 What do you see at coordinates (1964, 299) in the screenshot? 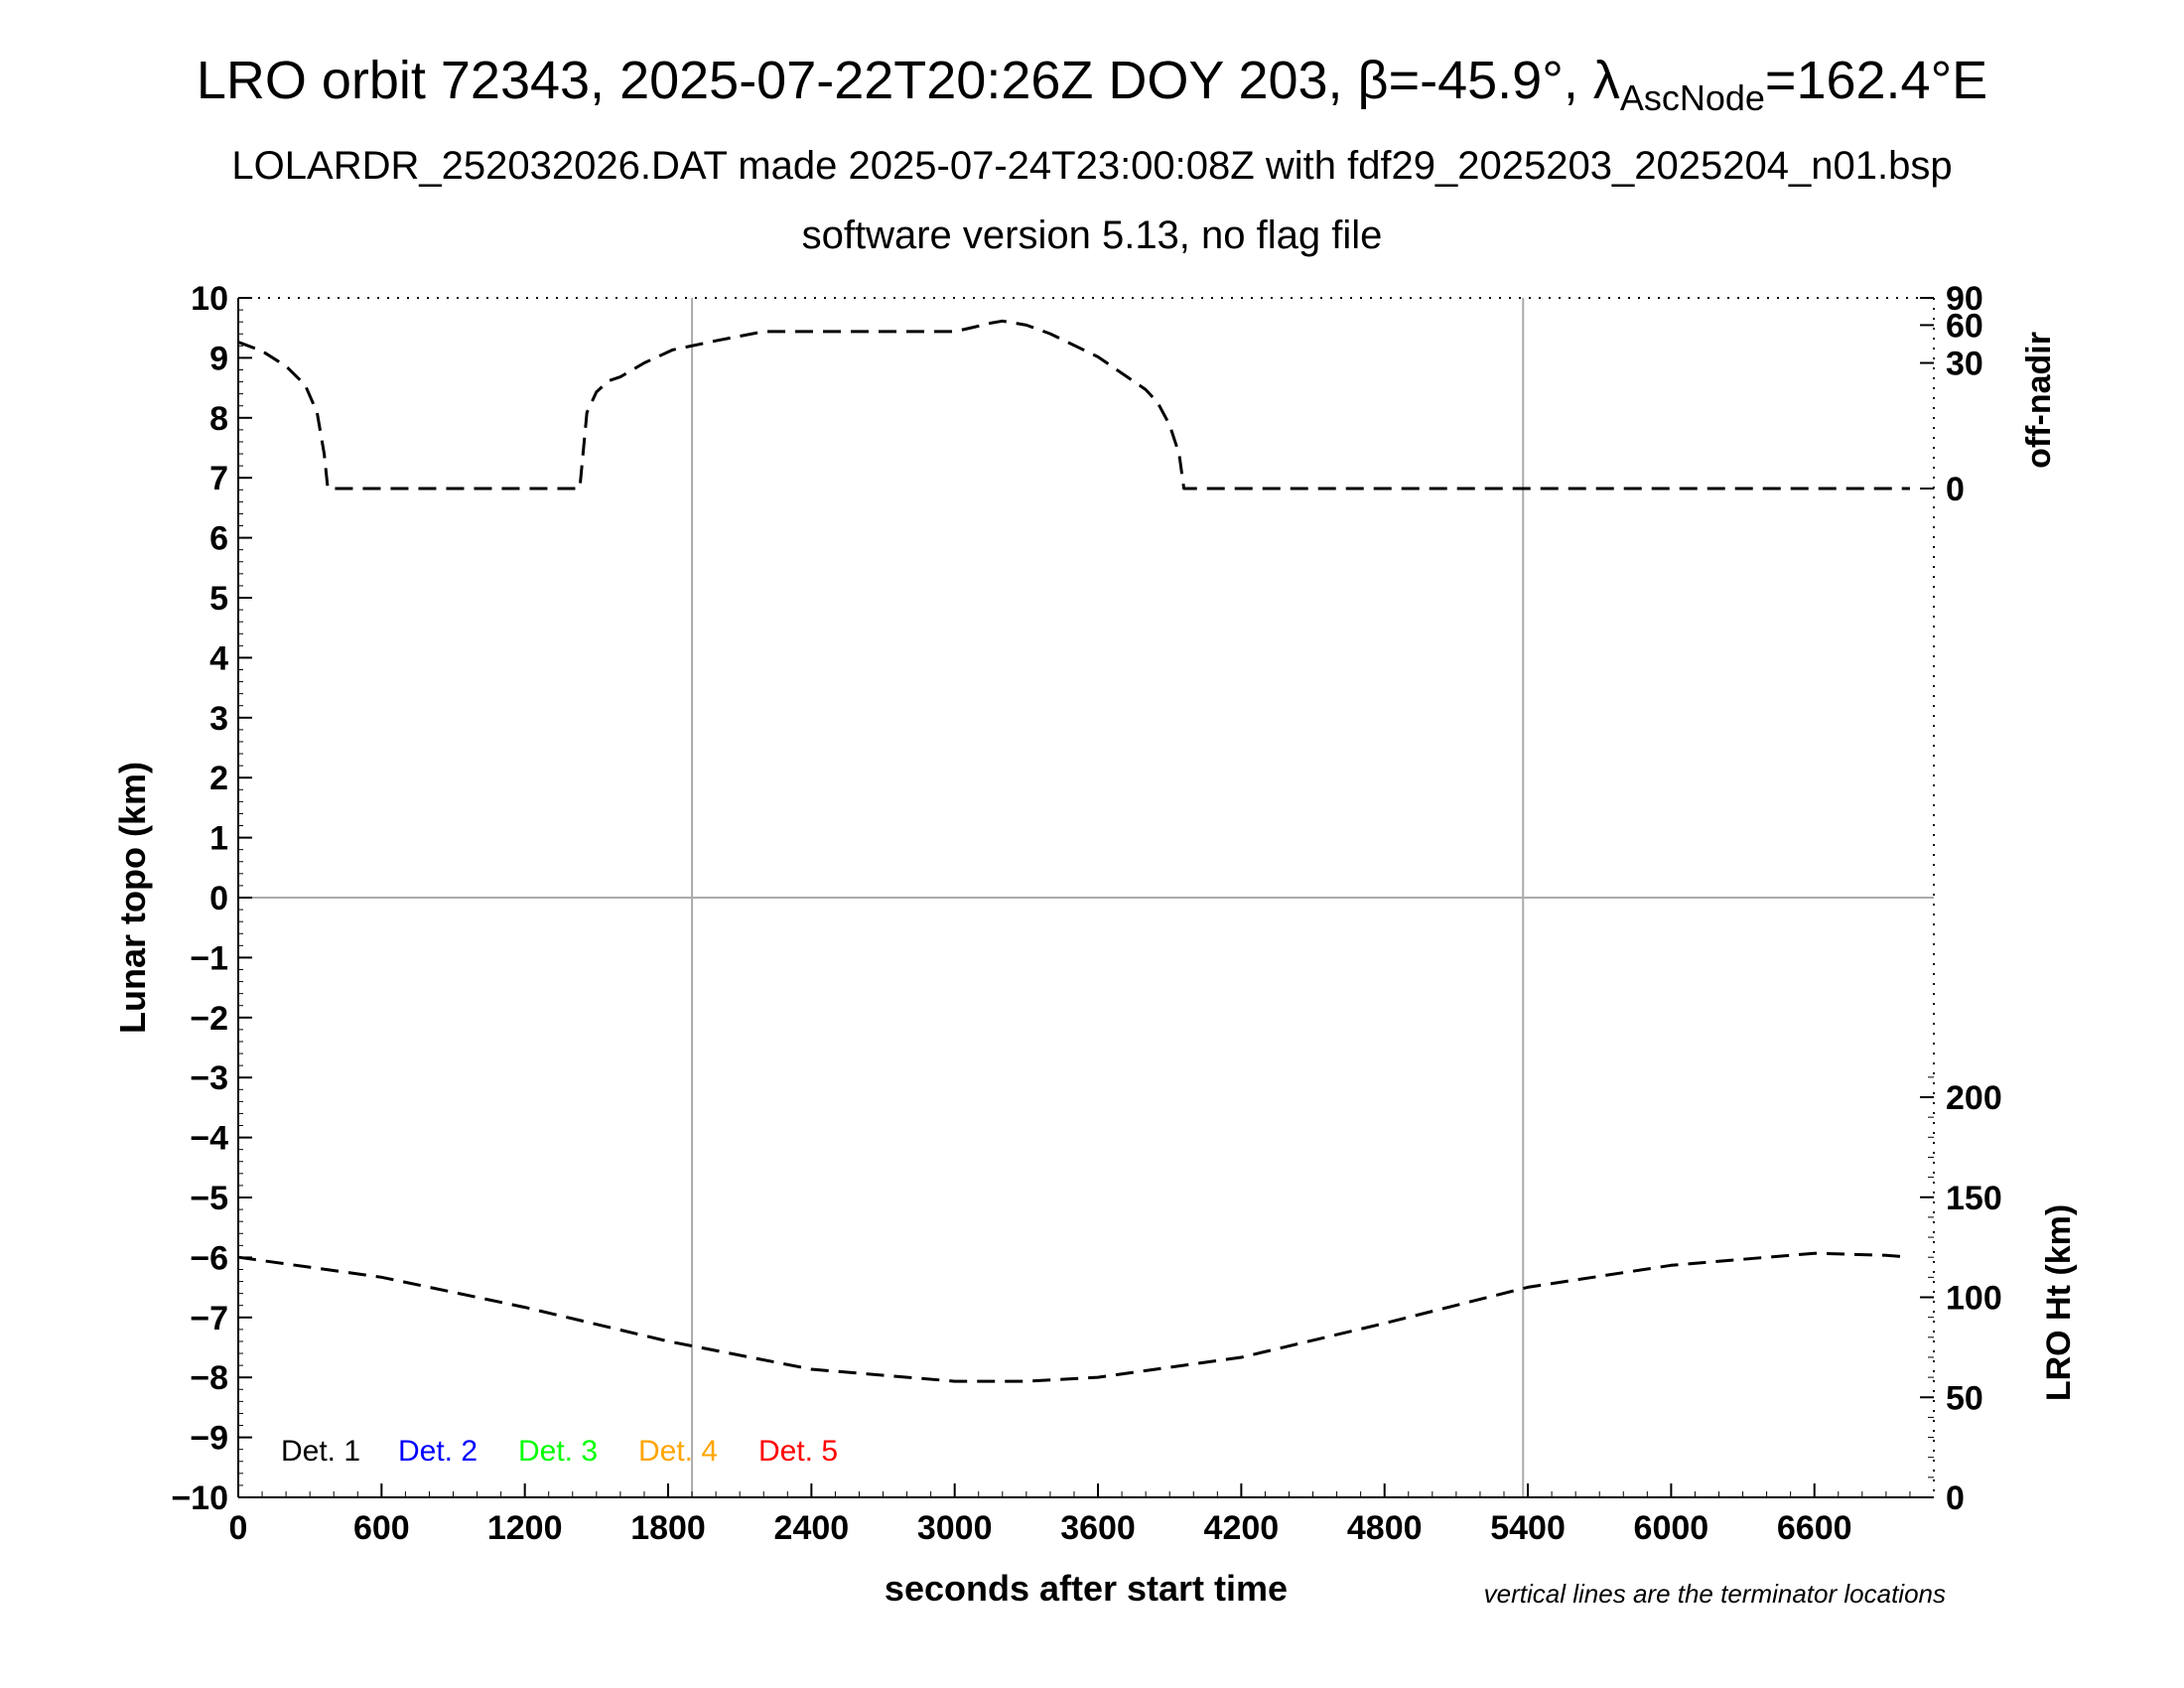
I see `off-nadir-tick-label: 90` at bounding box center [1964, 299].